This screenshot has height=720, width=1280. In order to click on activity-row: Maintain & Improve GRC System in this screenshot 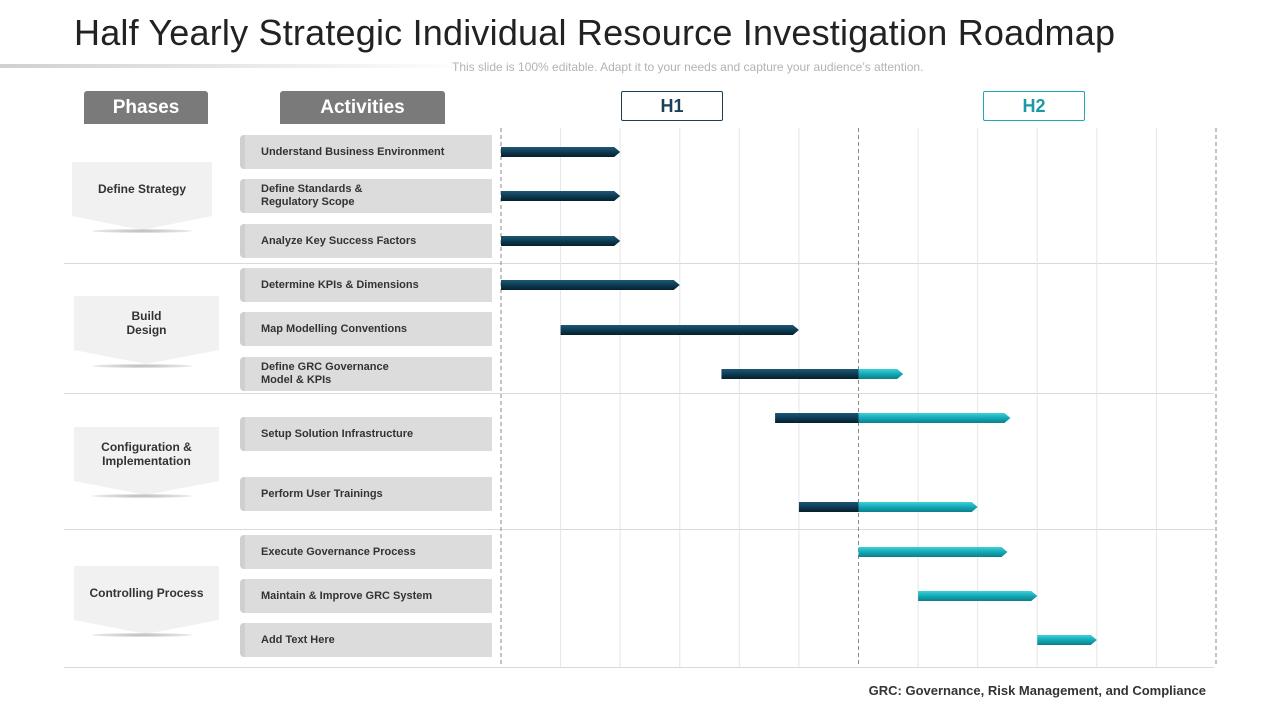, I will do `click(366, 596)`.